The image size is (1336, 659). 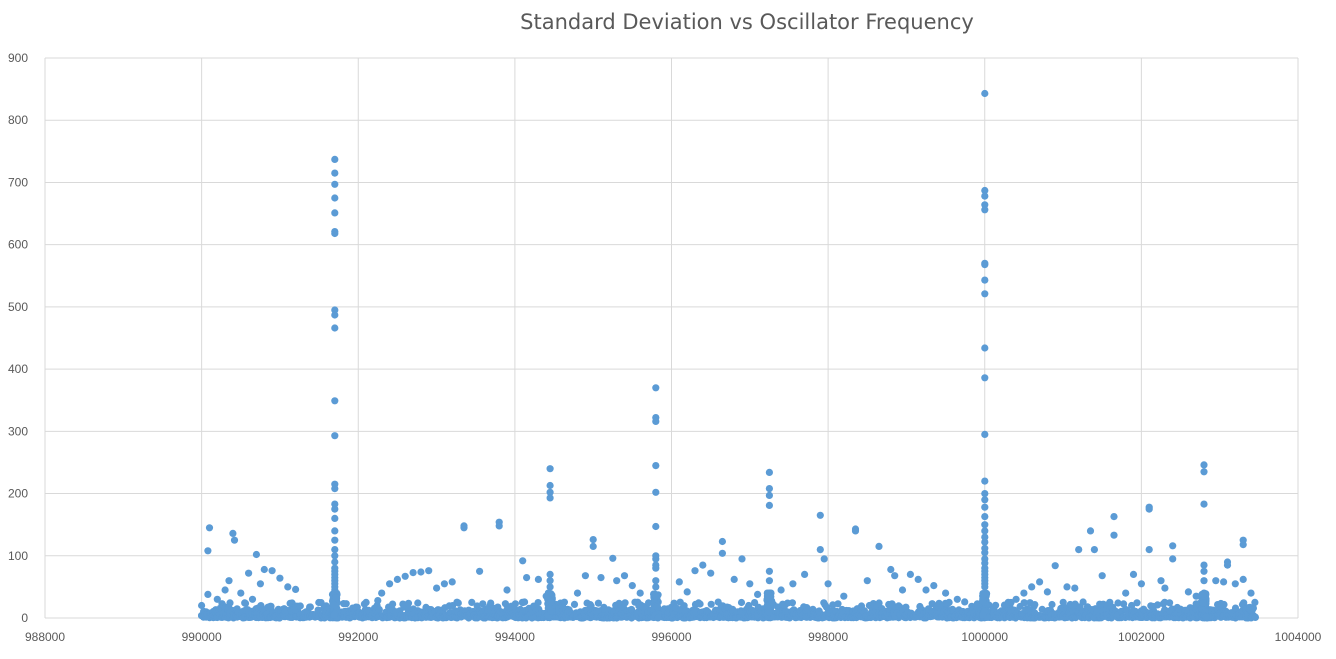 I want to click on x-tick-label: 1000000, so click(x=984, y=637).